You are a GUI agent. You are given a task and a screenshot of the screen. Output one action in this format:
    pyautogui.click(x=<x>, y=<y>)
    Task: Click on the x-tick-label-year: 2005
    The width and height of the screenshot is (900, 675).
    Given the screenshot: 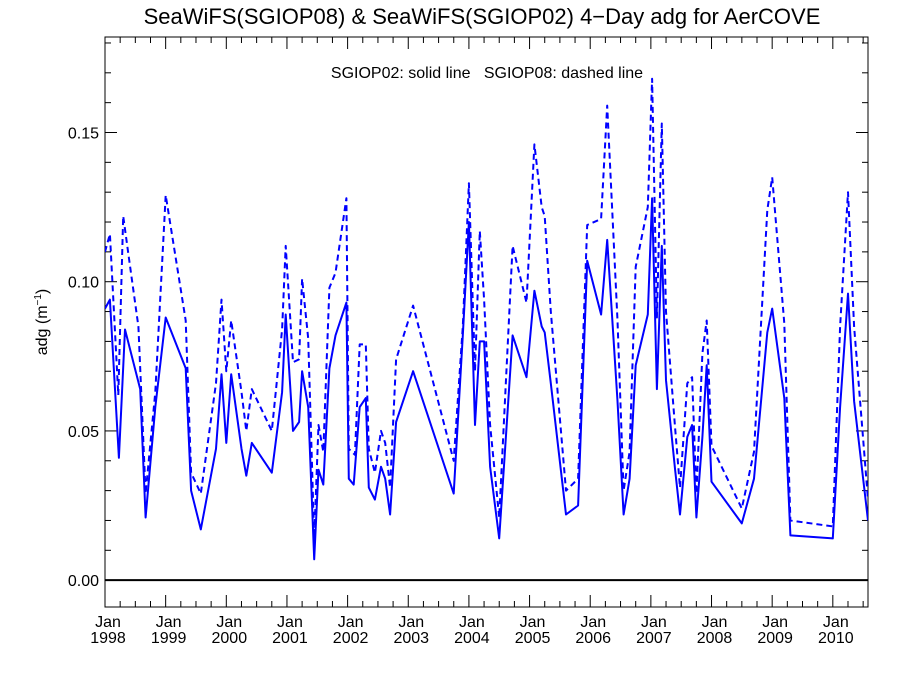 What is the action you would take?
    pyautogui.click(x=533, y=638)
    